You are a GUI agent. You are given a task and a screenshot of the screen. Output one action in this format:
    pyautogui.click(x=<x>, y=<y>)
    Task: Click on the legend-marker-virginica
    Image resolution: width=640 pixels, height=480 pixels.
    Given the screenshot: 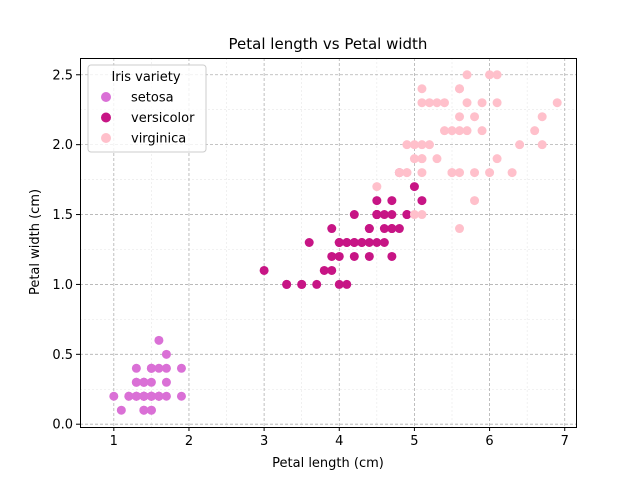 What is the action you would take?
    pyautogui.click(x=106, y=138)
    